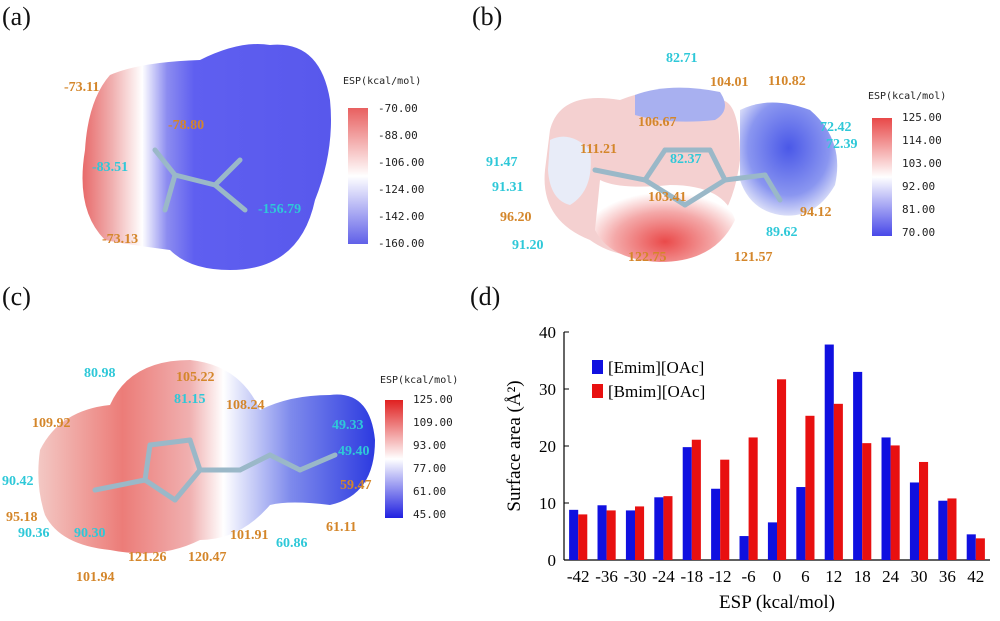  Describe the element at coordinates (720, 576) in the screenshot. I see `x-tick-label: -12` at that location.